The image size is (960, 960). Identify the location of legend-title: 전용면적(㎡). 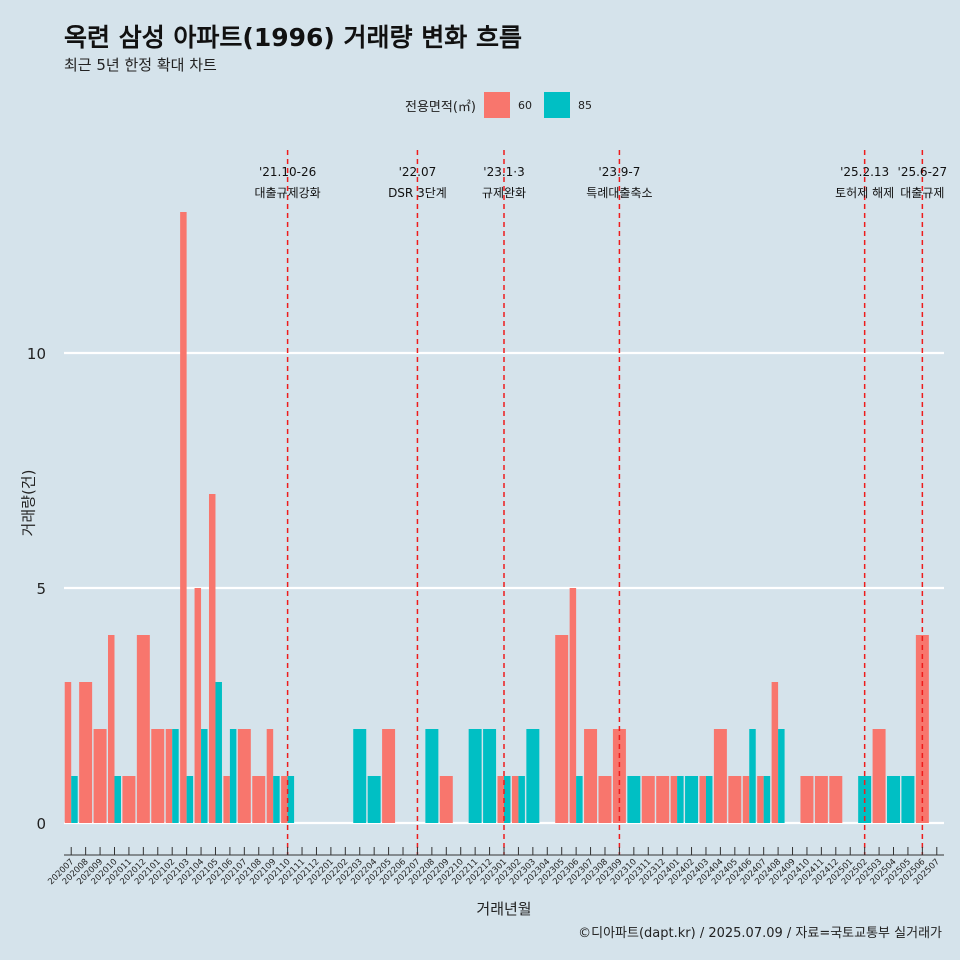
(440, 107).